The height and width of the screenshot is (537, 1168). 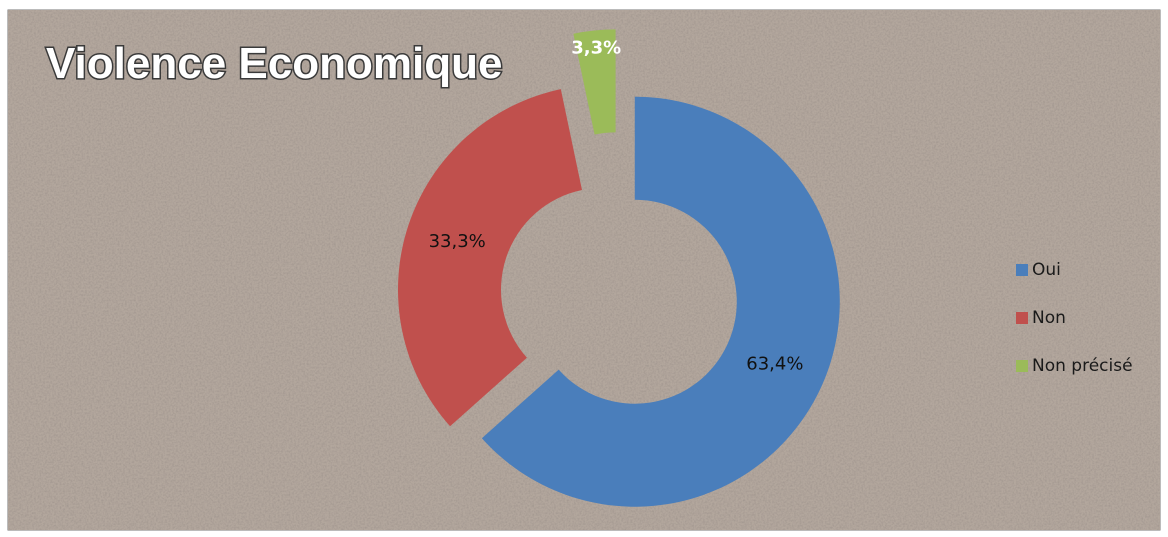 I want to click on data-label: 63,4%, so click(x=774, y=363).